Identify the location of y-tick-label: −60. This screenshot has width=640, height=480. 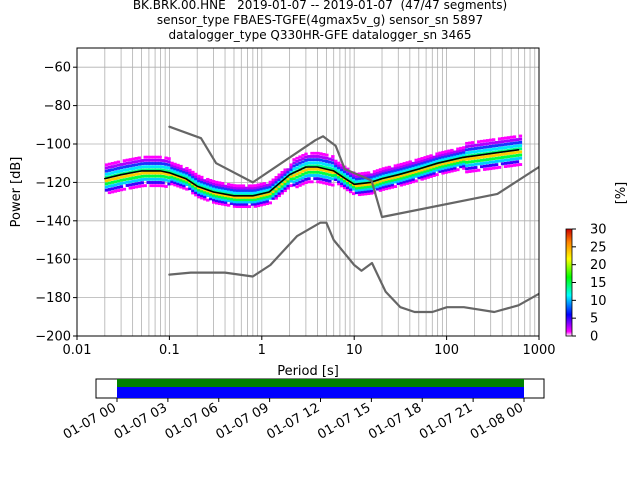
(57, 68).